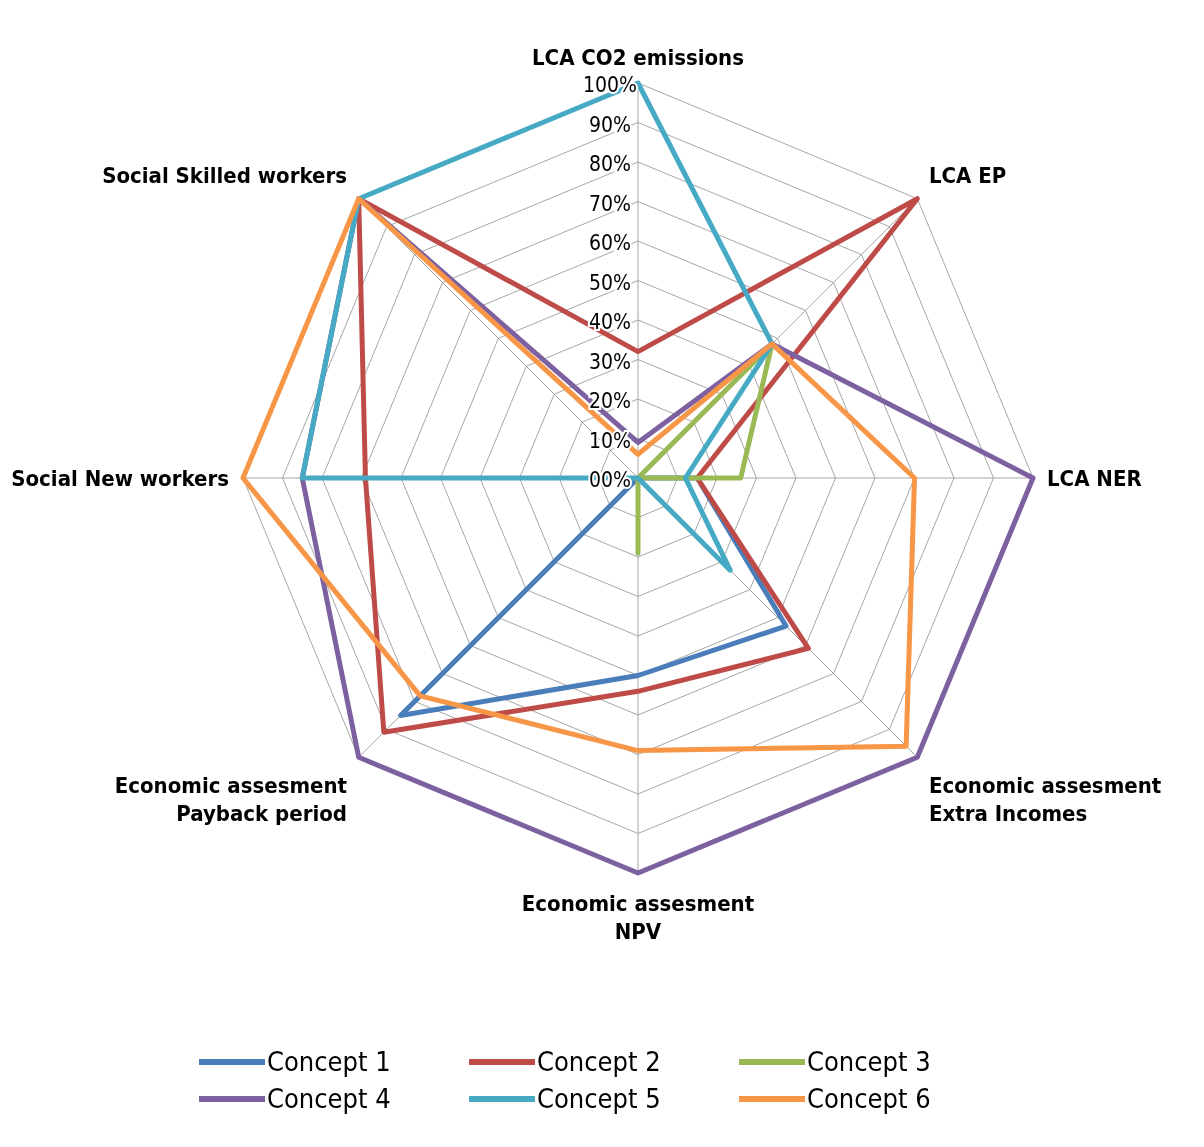  I want to click on spoke-label: Social Skilled workers, so click(225, 176).